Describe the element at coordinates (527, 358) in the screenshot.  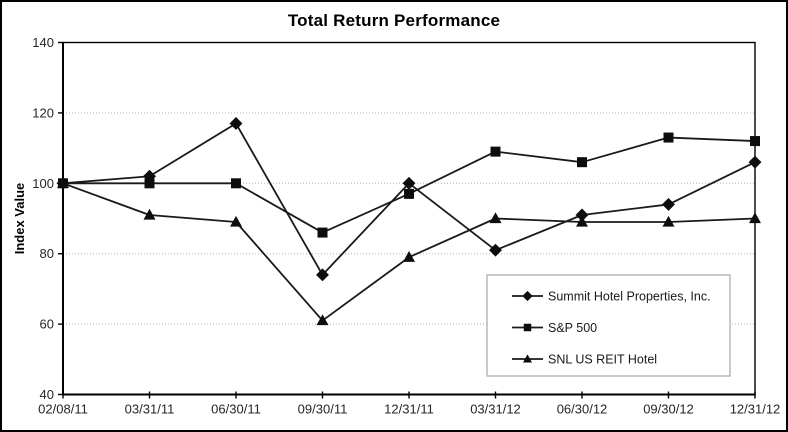
I see `legend-marker-snl-us-reit-hotel` at that location.